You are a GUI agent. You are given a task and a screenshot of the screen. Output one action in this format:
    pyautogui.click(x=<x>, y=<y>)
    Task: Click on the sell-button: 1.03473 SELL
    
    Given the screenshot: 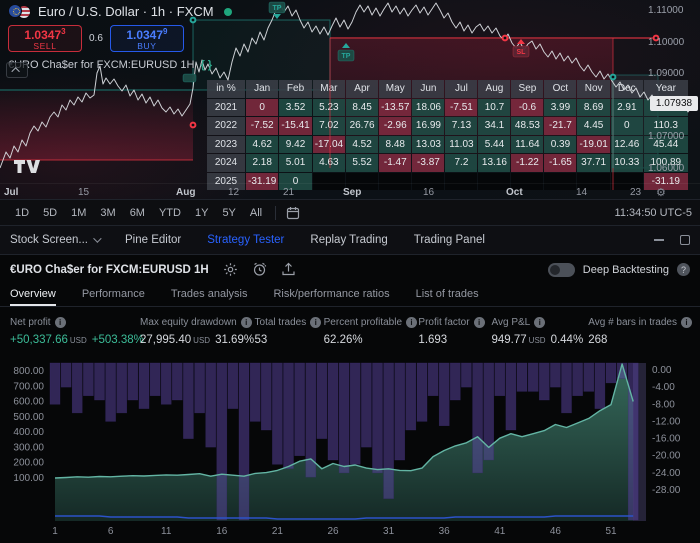 What is the action you would take?
    pyautogui.click(x=45, y=38)
    